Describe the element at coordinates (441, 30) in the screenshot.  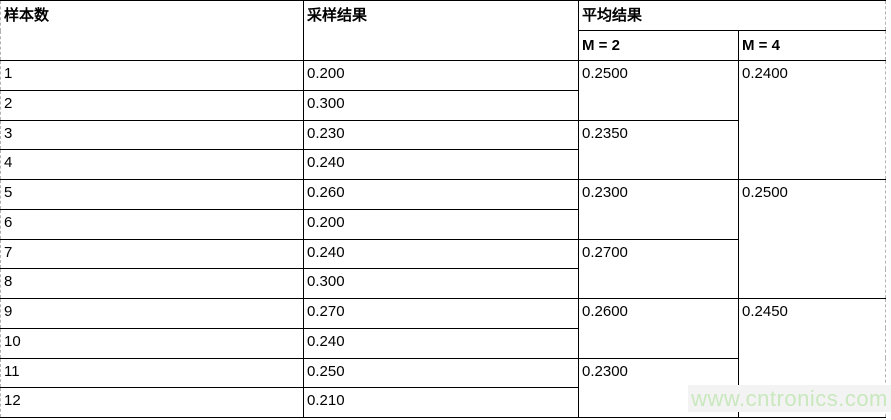
I see `header-sampling-result: 采样结果` at that location.